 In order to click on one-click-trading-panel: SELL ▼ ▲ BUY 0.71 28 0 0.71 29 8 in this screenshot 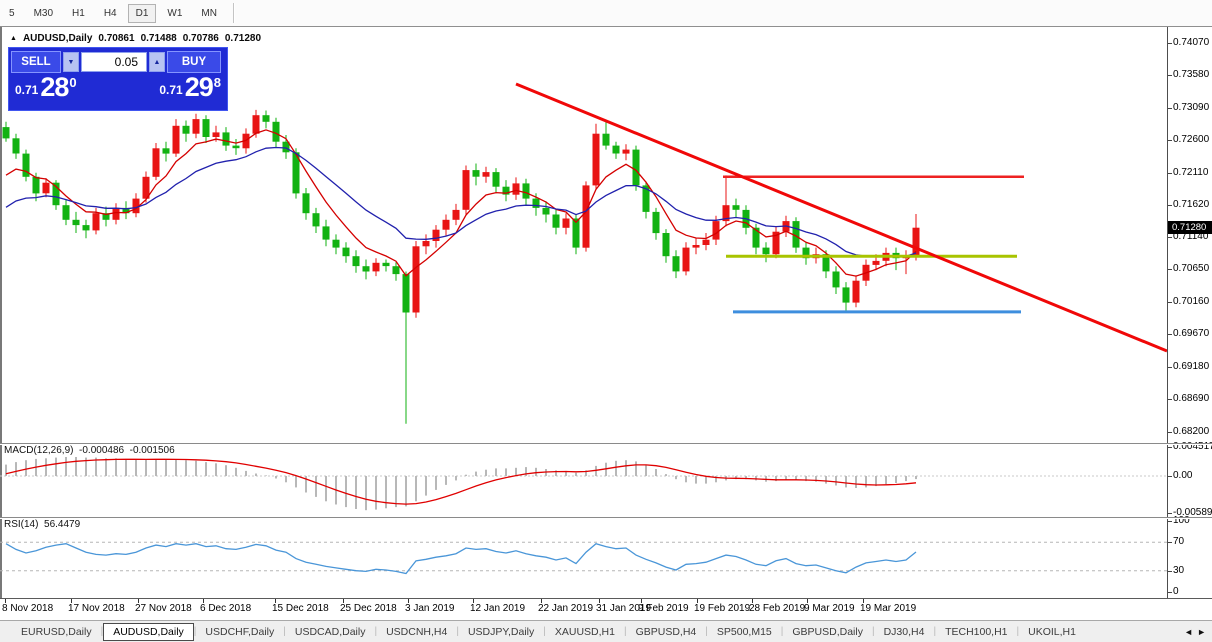, I will do `click(118, 79)`.